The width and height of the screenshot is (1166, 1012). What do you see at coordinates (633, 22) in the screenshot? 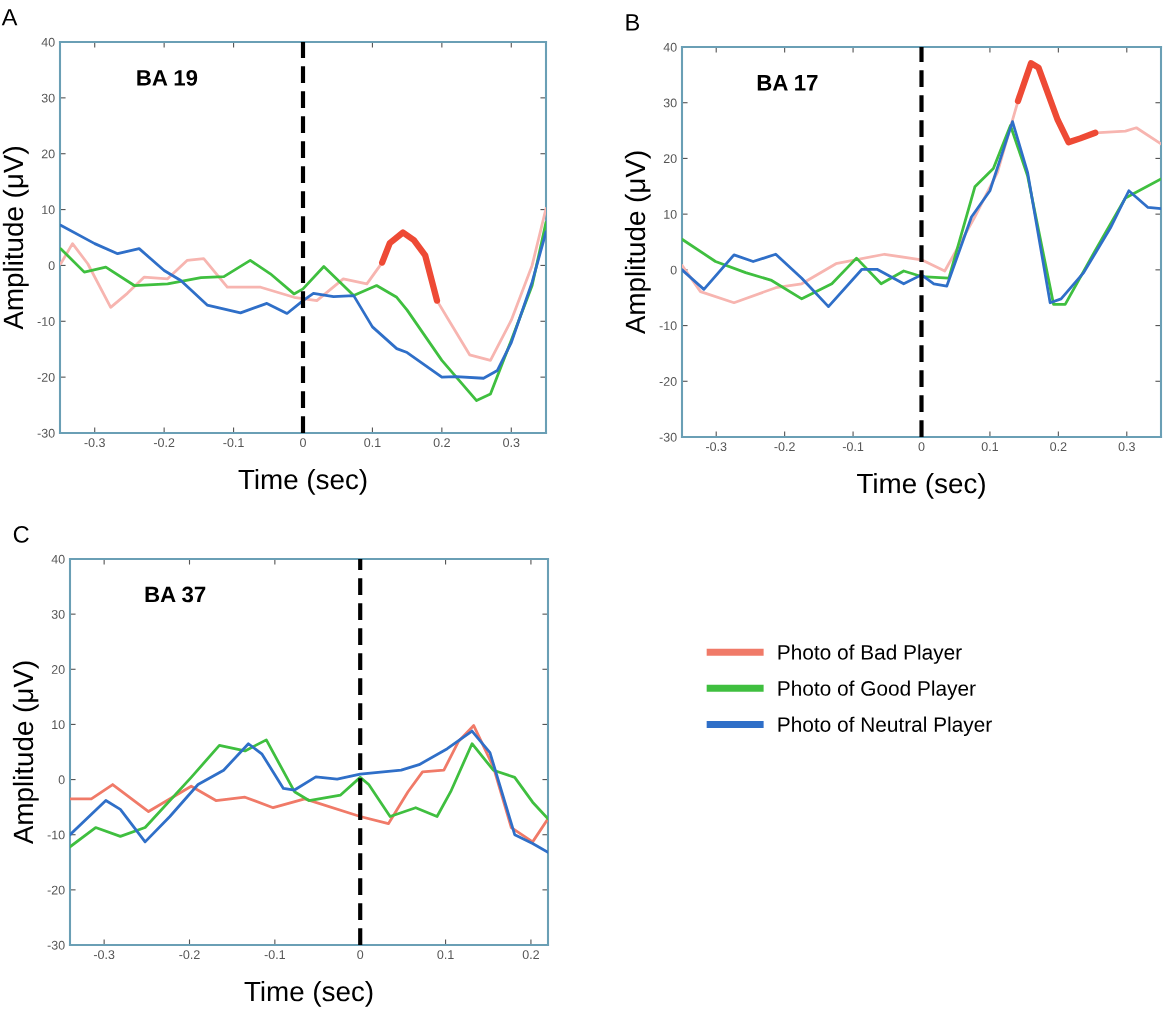
I see `chart-title: B` at bounding box center [633, 22].